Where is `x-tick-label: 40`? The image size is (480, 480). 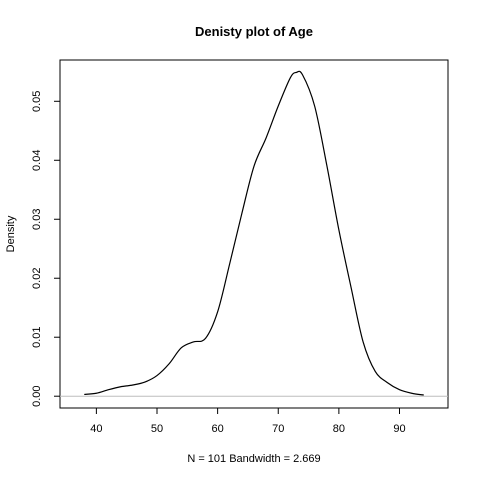 x-tick-label: 40 is located at coordinates (96, 429).